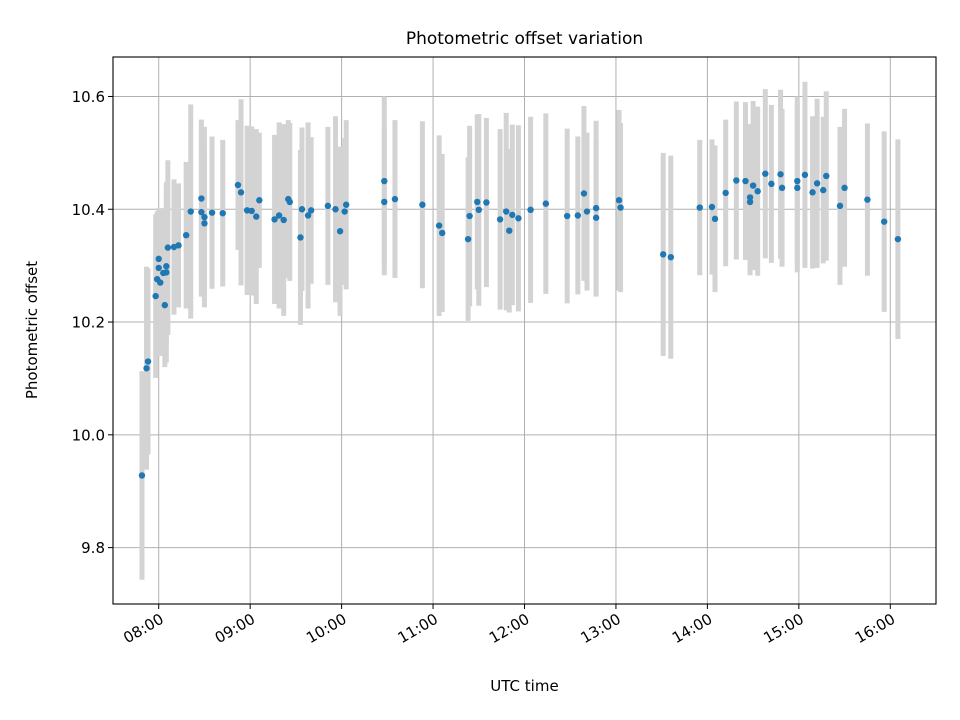 The width and height of the screenshot is (960, 720). Describe the element at coordinates (32, 330) in the screenshot. I see `y-axis-label: Photometric offset` at that location.